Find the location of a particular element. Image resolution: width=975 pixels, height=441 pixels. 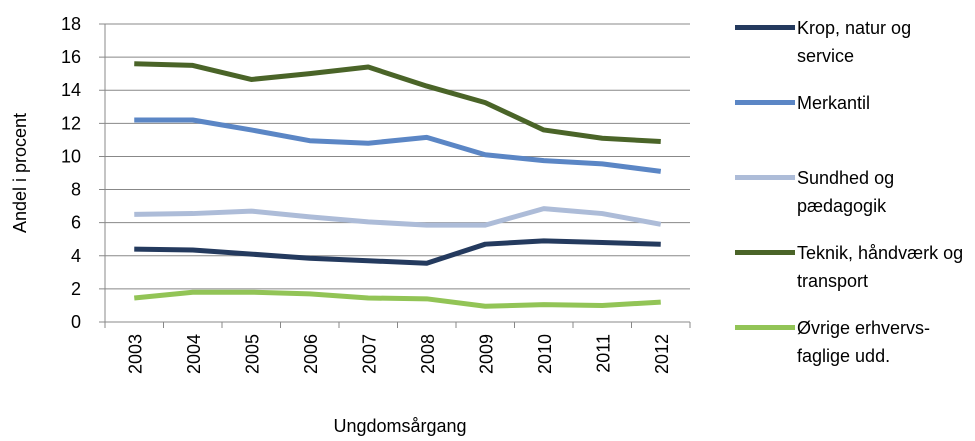

y-tick-label: 2 is located at coordinates (76, 289).